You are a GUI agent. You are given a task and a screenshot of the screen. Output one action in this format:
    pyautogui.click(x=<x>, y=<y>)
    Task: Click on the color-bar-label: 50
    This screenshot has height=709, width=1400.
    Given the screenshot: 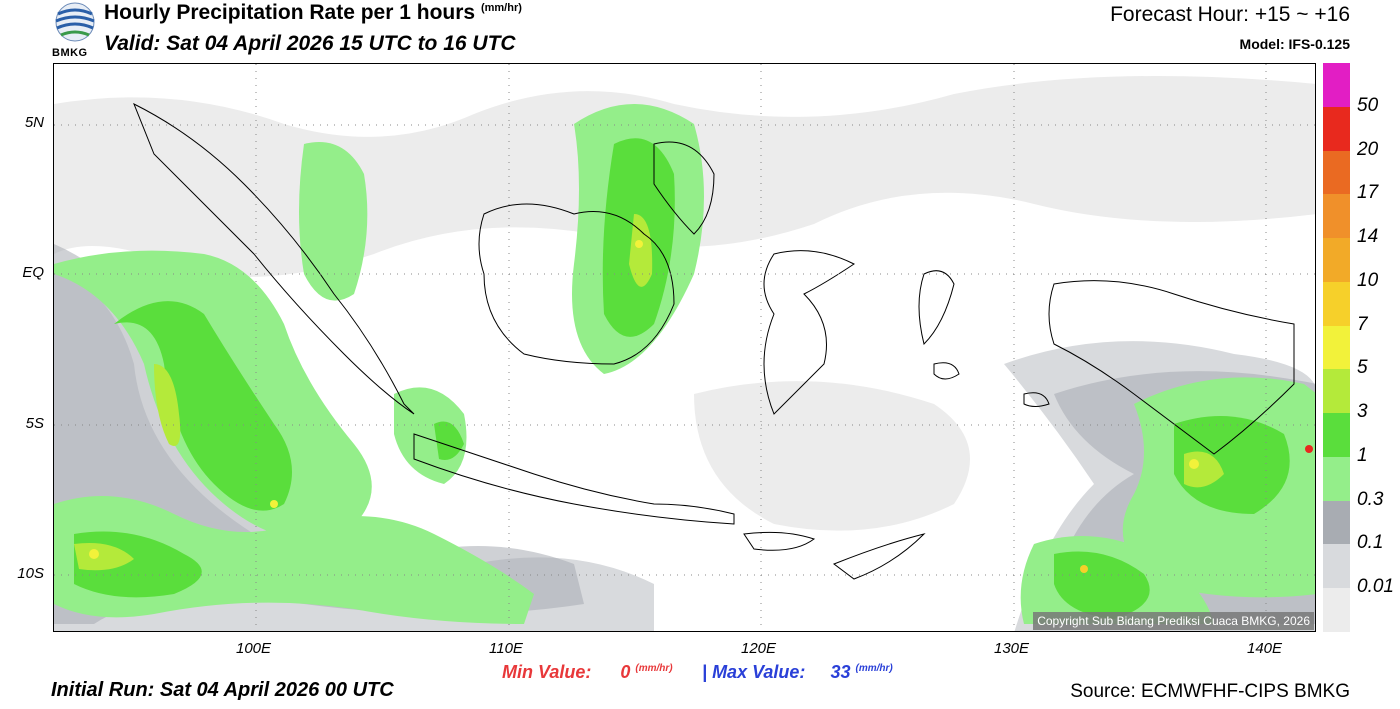 What is the action you would take?
    pyautogui.click(x=1368, y=105)
    